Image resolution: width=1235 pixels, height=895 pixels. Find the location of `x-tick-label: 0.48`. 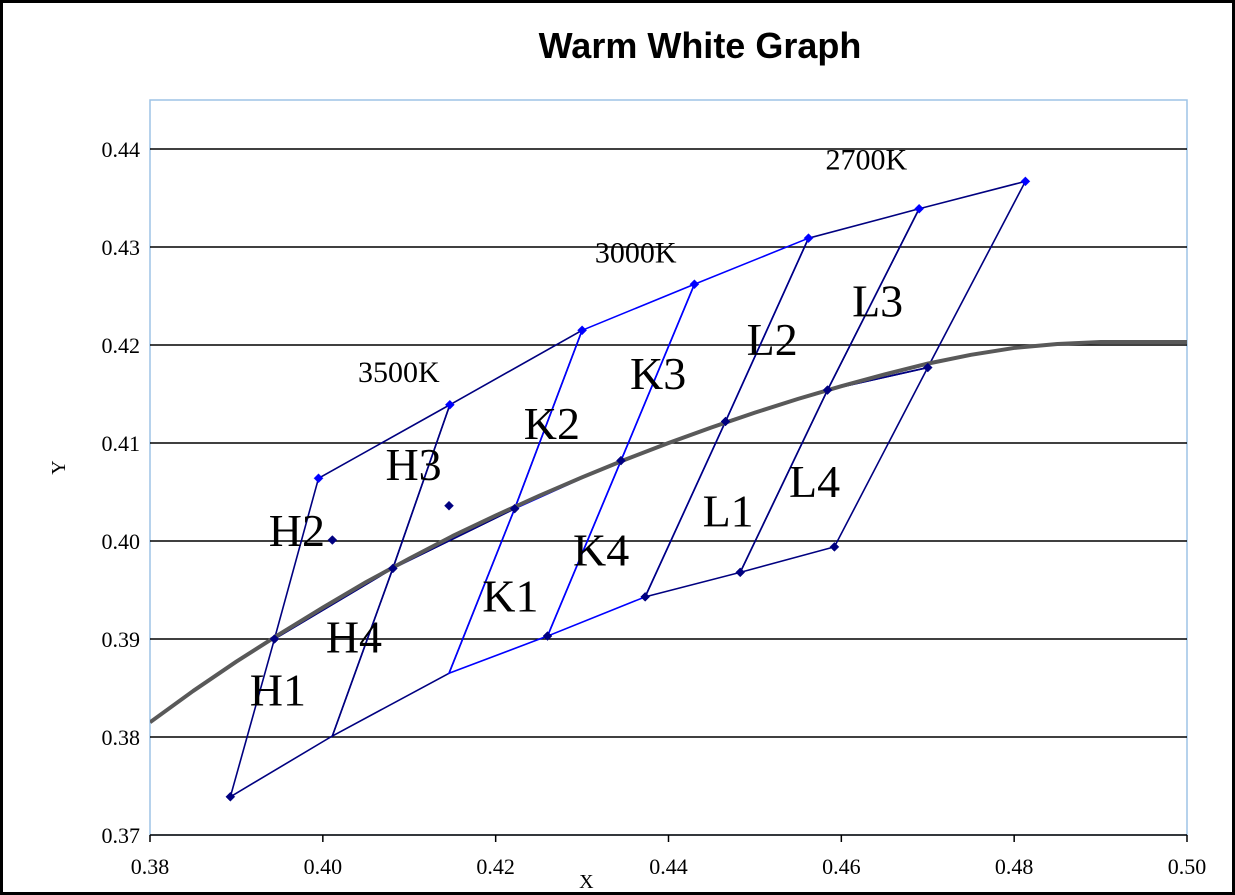

x-tick-label: 0.48 is located at coordinates (1014, 866).